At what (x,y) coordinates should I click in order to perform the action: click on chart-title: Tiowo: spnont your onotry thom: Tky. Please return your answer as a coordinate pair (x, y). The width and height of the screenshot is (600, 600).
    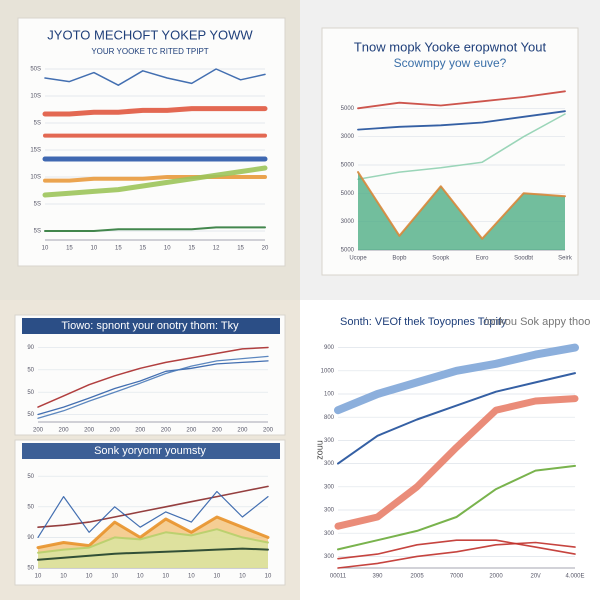
    Looking at the image, I should click on (150, 326).